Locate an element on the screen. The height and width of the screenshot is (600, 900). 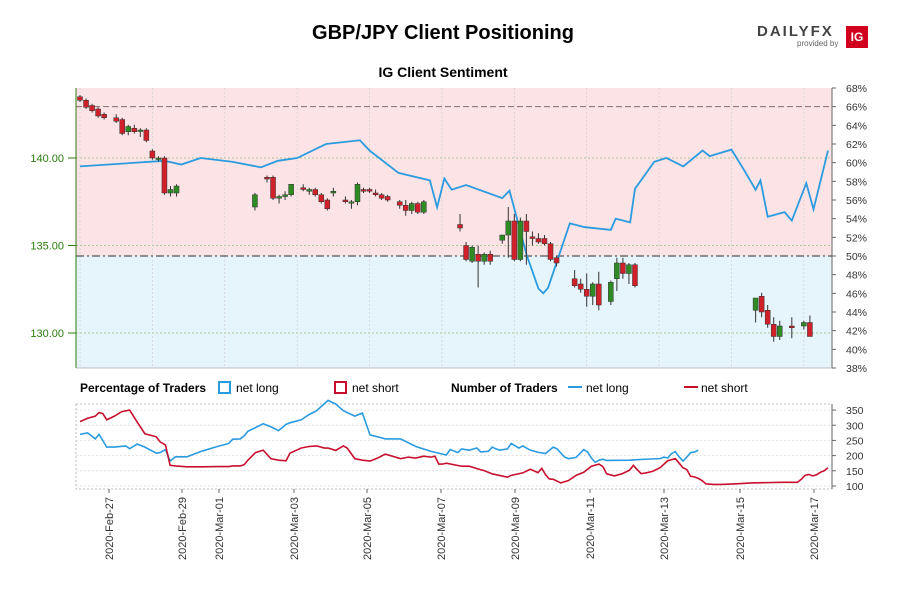
legend-num-long: net long is located at coordinates (607, 388).